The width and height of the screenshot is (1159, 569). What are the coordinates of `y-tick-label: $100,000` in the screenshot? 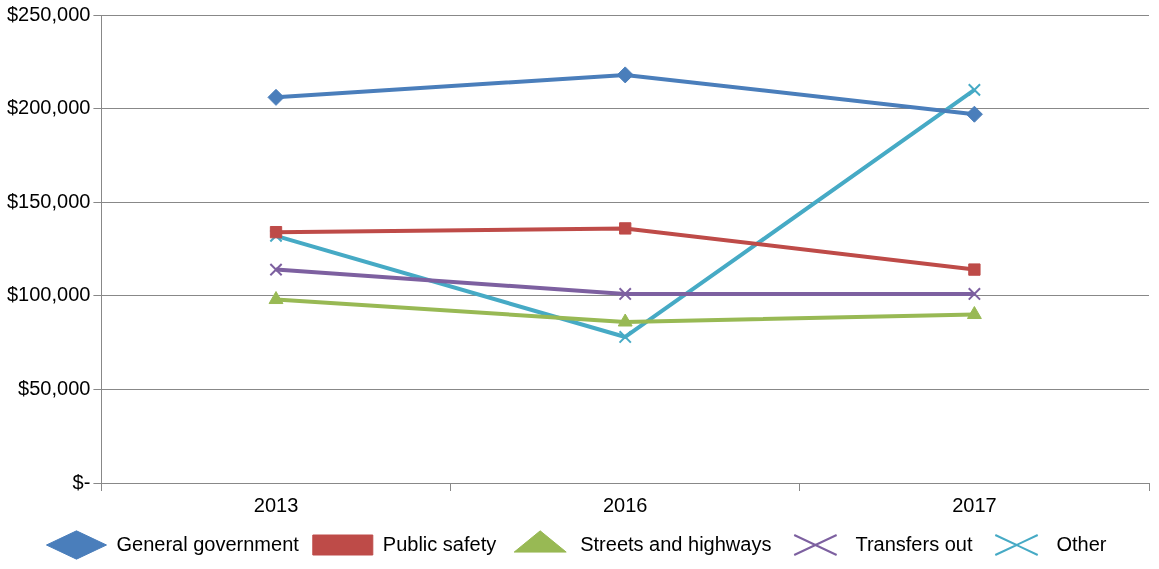 It's located at (49, 294).